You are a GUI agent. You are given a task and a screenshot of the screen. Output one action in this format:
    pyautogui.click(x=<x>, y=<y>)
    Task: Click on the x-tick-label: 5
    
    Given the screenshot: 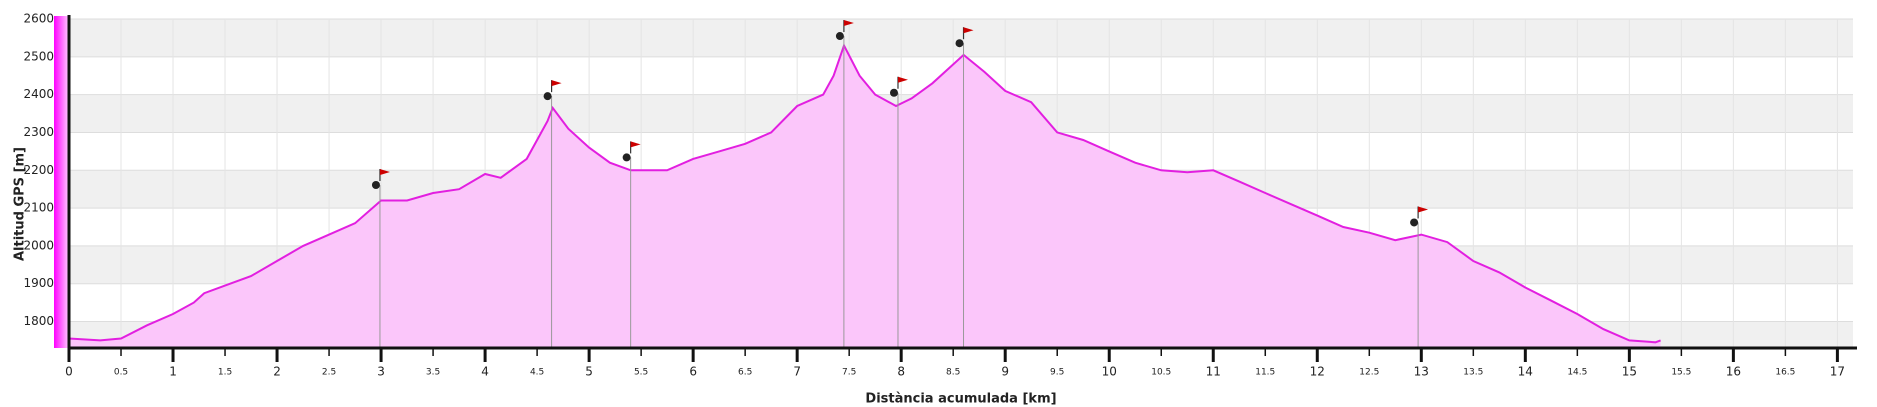 What is the action you would take?
    pyautogui.click(x=589, y=372)
    